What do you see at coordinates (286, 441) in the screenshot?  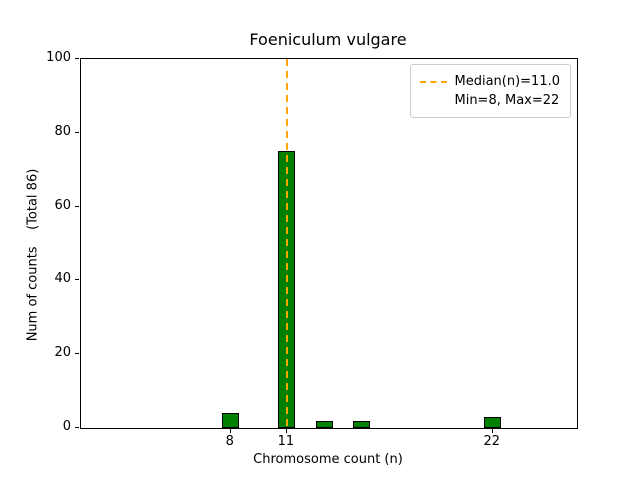 I see `x-tick-label-11: 11` at bounding box center [286, 441].